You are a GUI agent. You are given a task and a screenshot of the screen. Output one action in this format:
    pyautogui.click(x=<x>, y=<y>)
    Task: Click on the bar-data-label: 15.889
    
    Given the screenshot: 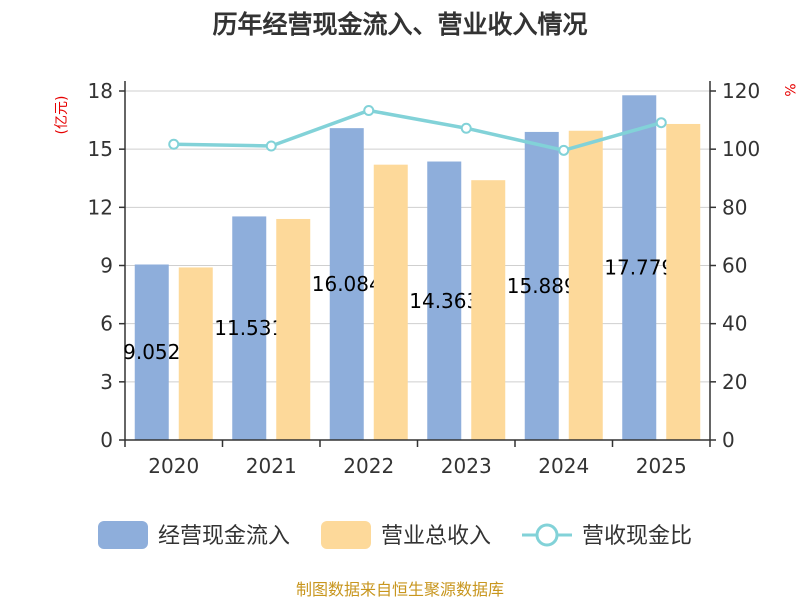 What is the action you would take?
    pyautogui.click(x=542, y=286)
    